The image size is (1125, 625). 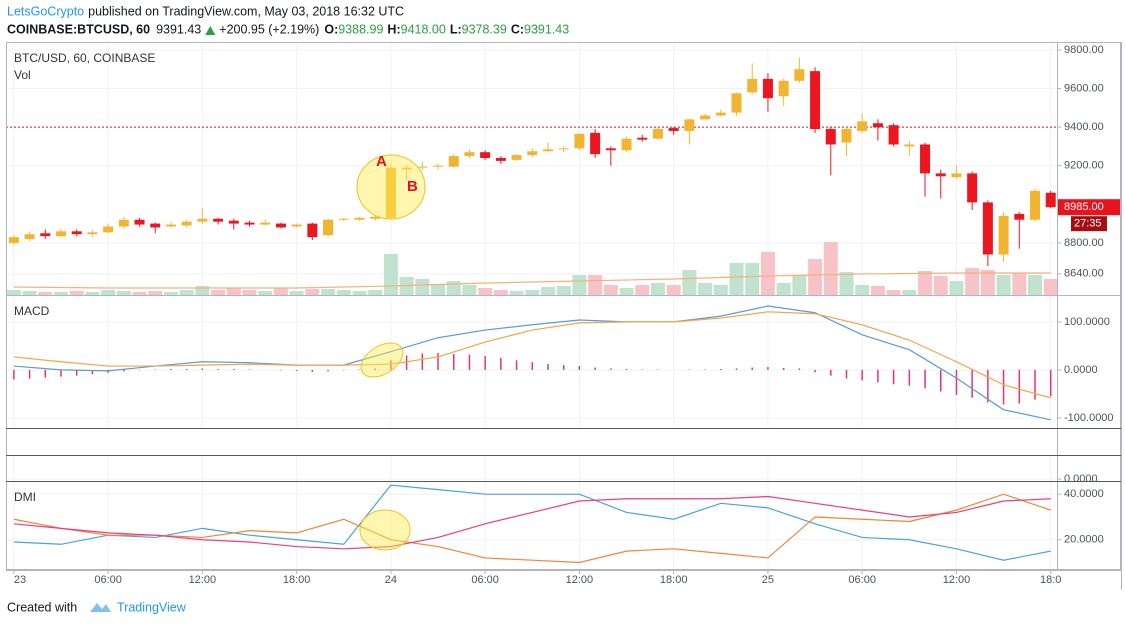 I want to click on ohlc-value: 9418.00, so click(x=423, y=29).